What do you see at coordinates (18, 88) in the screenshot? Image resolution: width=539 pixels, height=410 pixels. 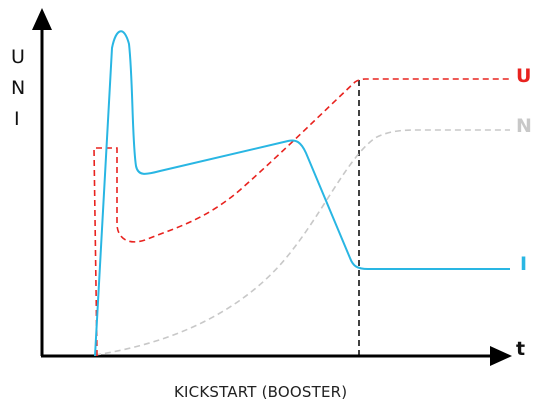 I see `y-axis-label-n: N` at bounding box center [18, 88].